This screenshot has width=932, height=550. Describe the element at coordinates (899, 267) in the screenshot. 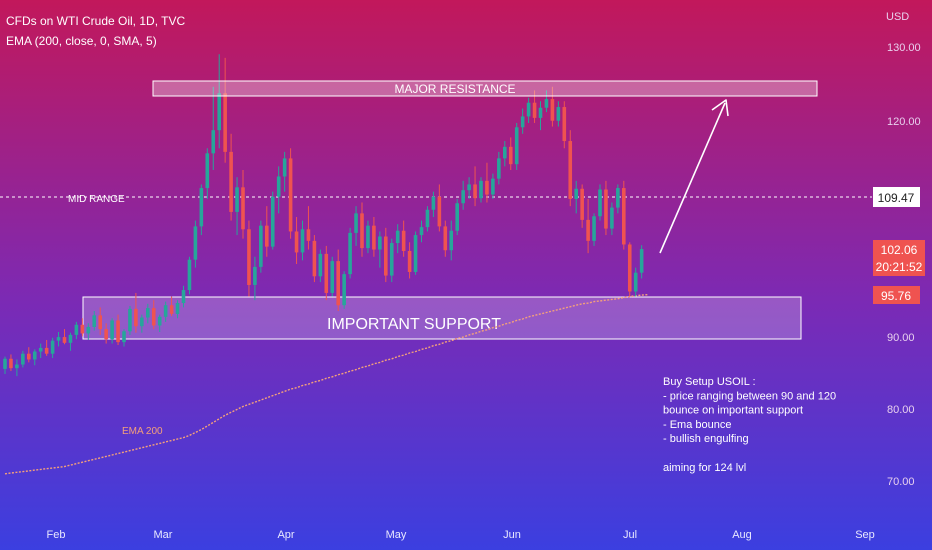

I see `bar-countdown: 20:21:52` at that location.